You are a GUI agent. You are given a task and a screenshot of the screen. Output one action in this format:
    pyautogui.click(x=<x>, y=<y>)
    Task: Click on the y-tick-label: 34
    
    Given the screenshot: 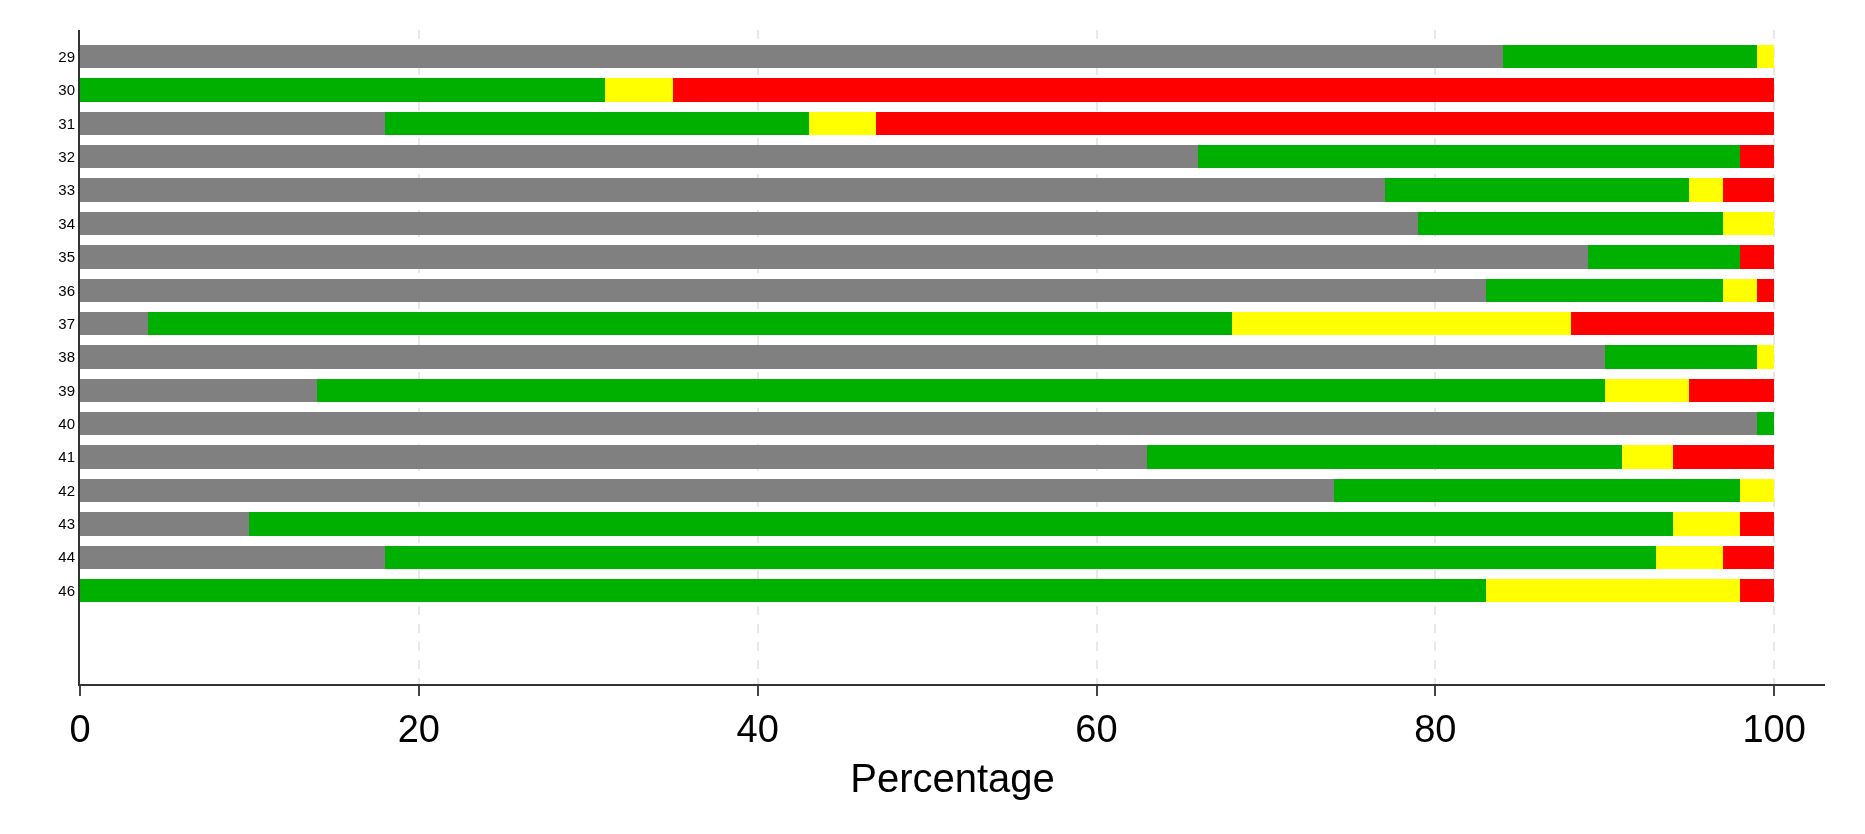 What is the action you would take?
    pyautogui.click(x=66, y=223)
    